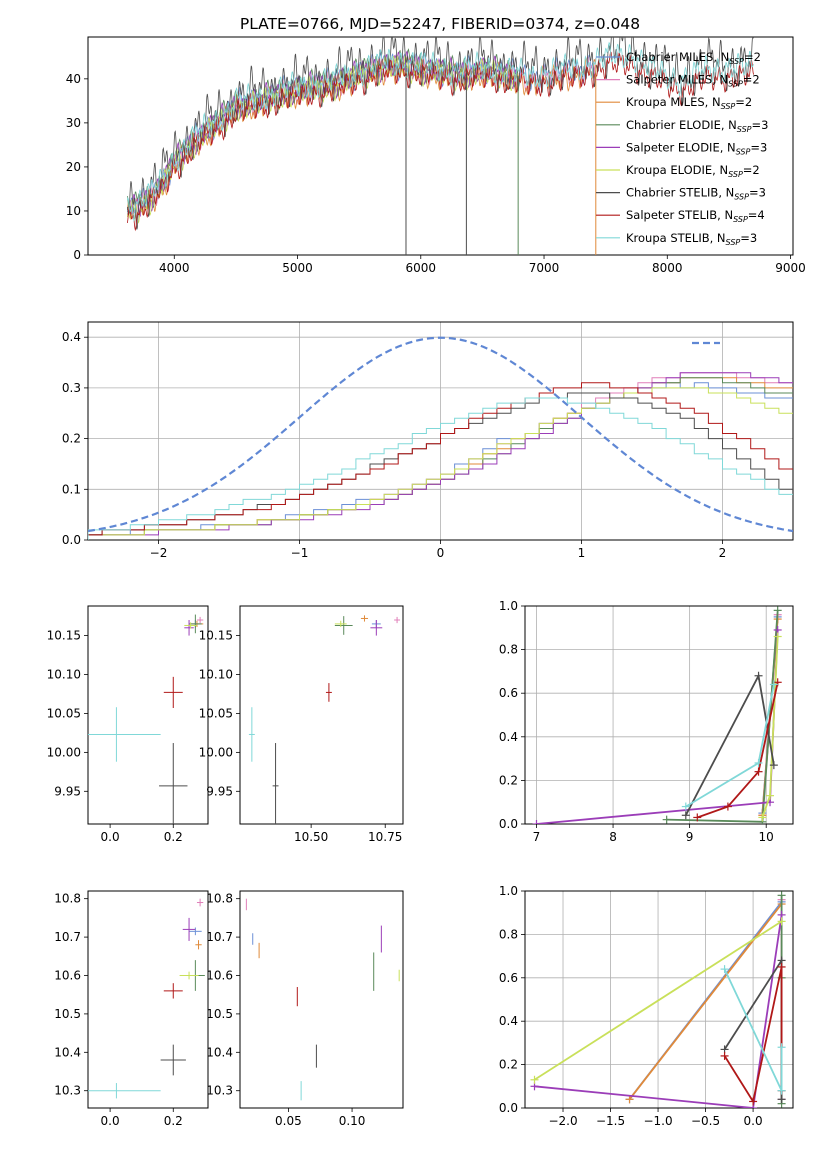 The height and width of the screenshot is (1170, 819). What do you see at coordinates (219, 1091) in the screenshot?
I see `ebv_mass-ytick-label-0: 10.3` at bounding box center [219, 1091].